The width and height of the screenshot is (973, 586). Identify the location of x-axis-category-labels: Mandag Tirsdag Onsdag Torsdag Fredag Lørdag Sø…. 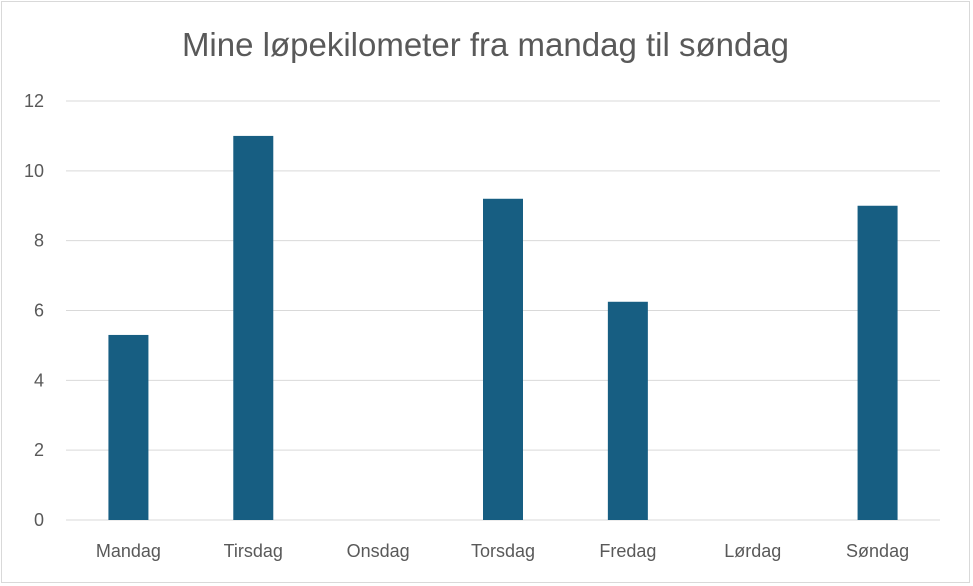
(502, 551).